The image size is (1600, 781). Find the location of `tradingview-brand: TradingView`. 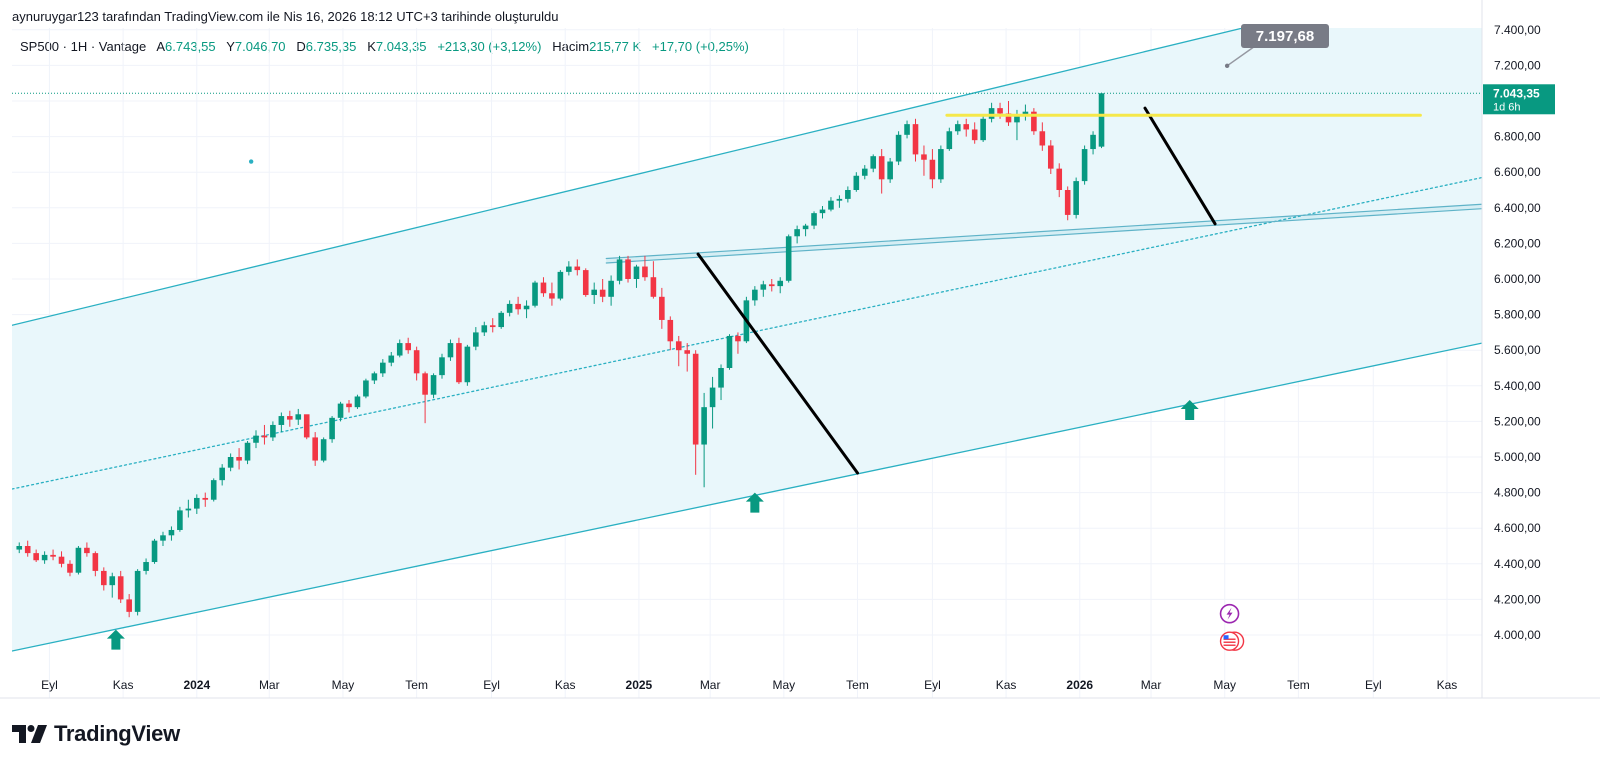

tradingview-brand: TradingView is located at coordinates (96, 734).